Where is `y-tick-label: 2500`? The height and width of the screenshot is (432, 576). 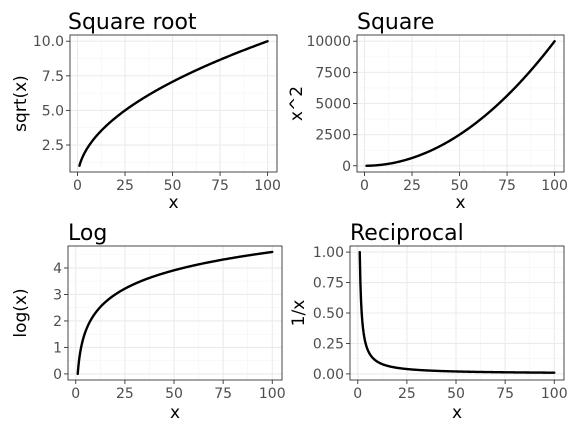 y-tick-label: 2500 is located at coordinates (333, 136).